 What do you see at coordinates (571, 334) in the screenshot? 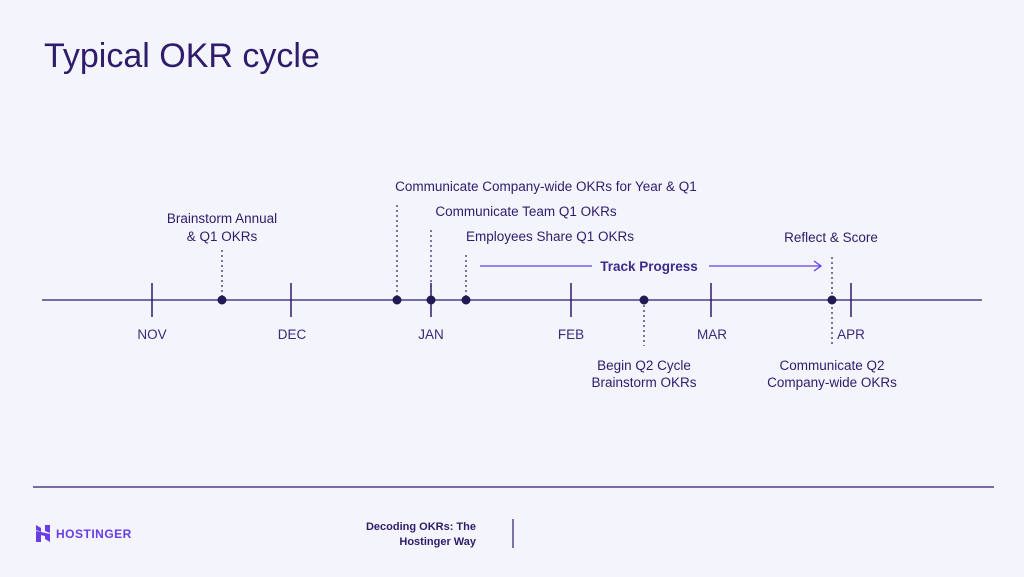
I see `month-label: FEB` at bounding box center [571, 334].